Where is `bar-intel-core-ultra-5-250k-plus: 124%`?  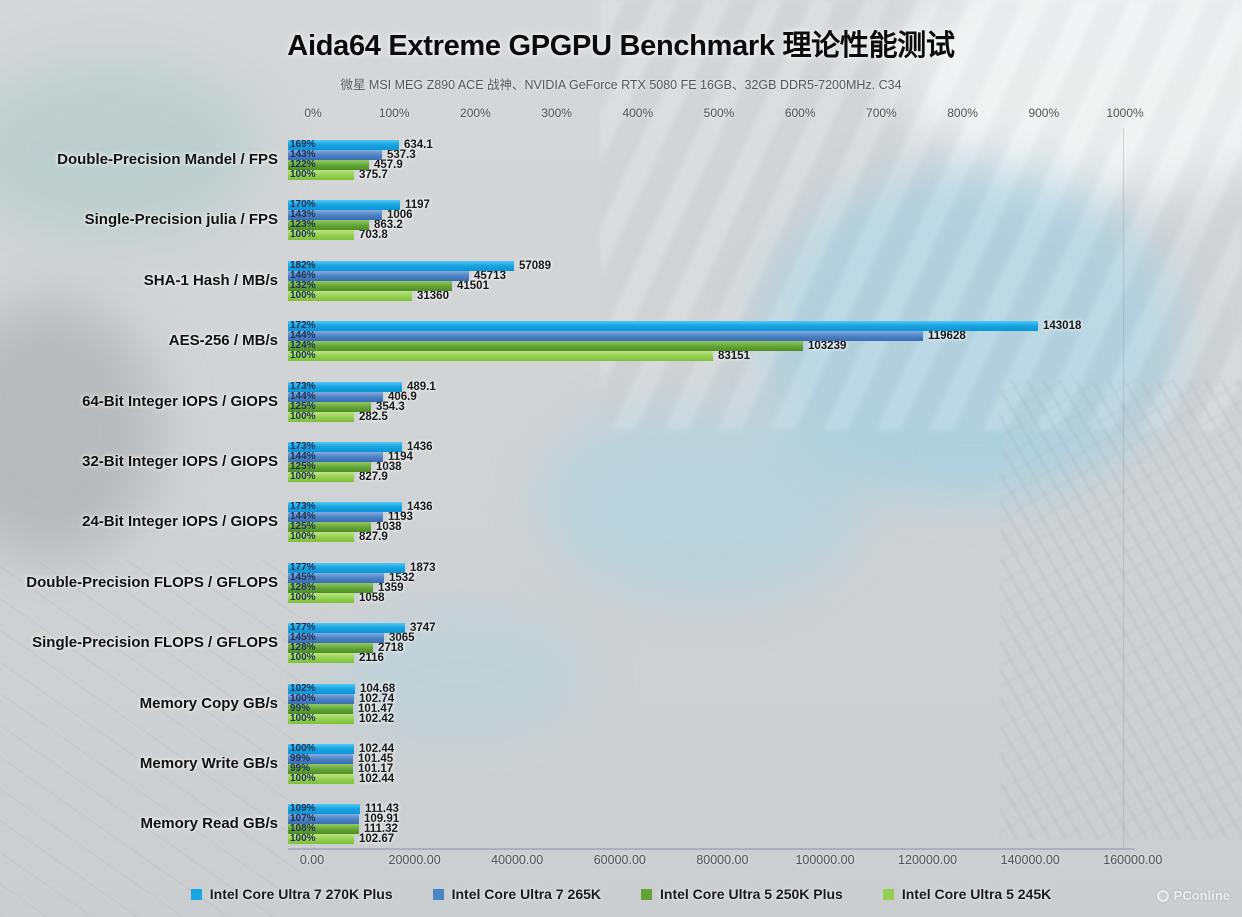 bar-intel-core-ultra-5-250k-plus: 124% is located at coordinates (545, 346).